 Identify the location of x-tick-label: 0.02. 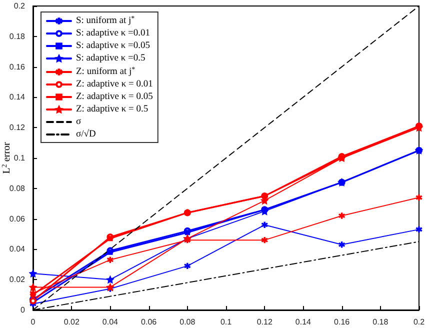
(72, 322).